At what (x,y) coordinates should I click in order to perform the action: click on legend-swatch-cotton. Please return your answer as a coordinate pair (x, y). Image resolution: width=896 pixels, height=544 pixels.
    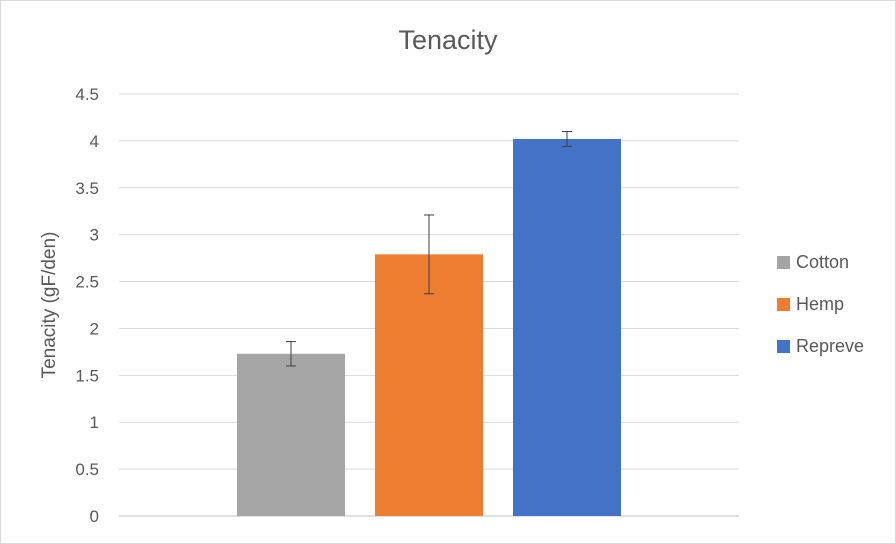
    Looking at the image, I should click on (783, 262).